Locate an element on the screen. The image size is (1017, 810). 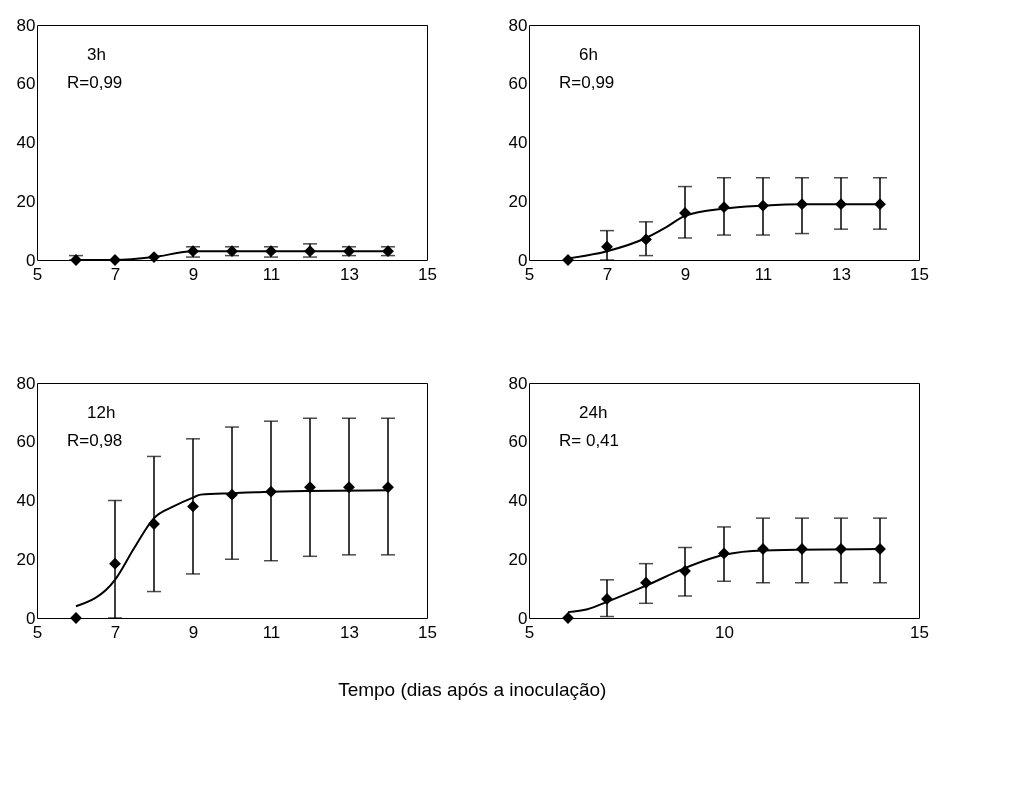
annotation: R=0,98 is located at coordinates (95, 440).